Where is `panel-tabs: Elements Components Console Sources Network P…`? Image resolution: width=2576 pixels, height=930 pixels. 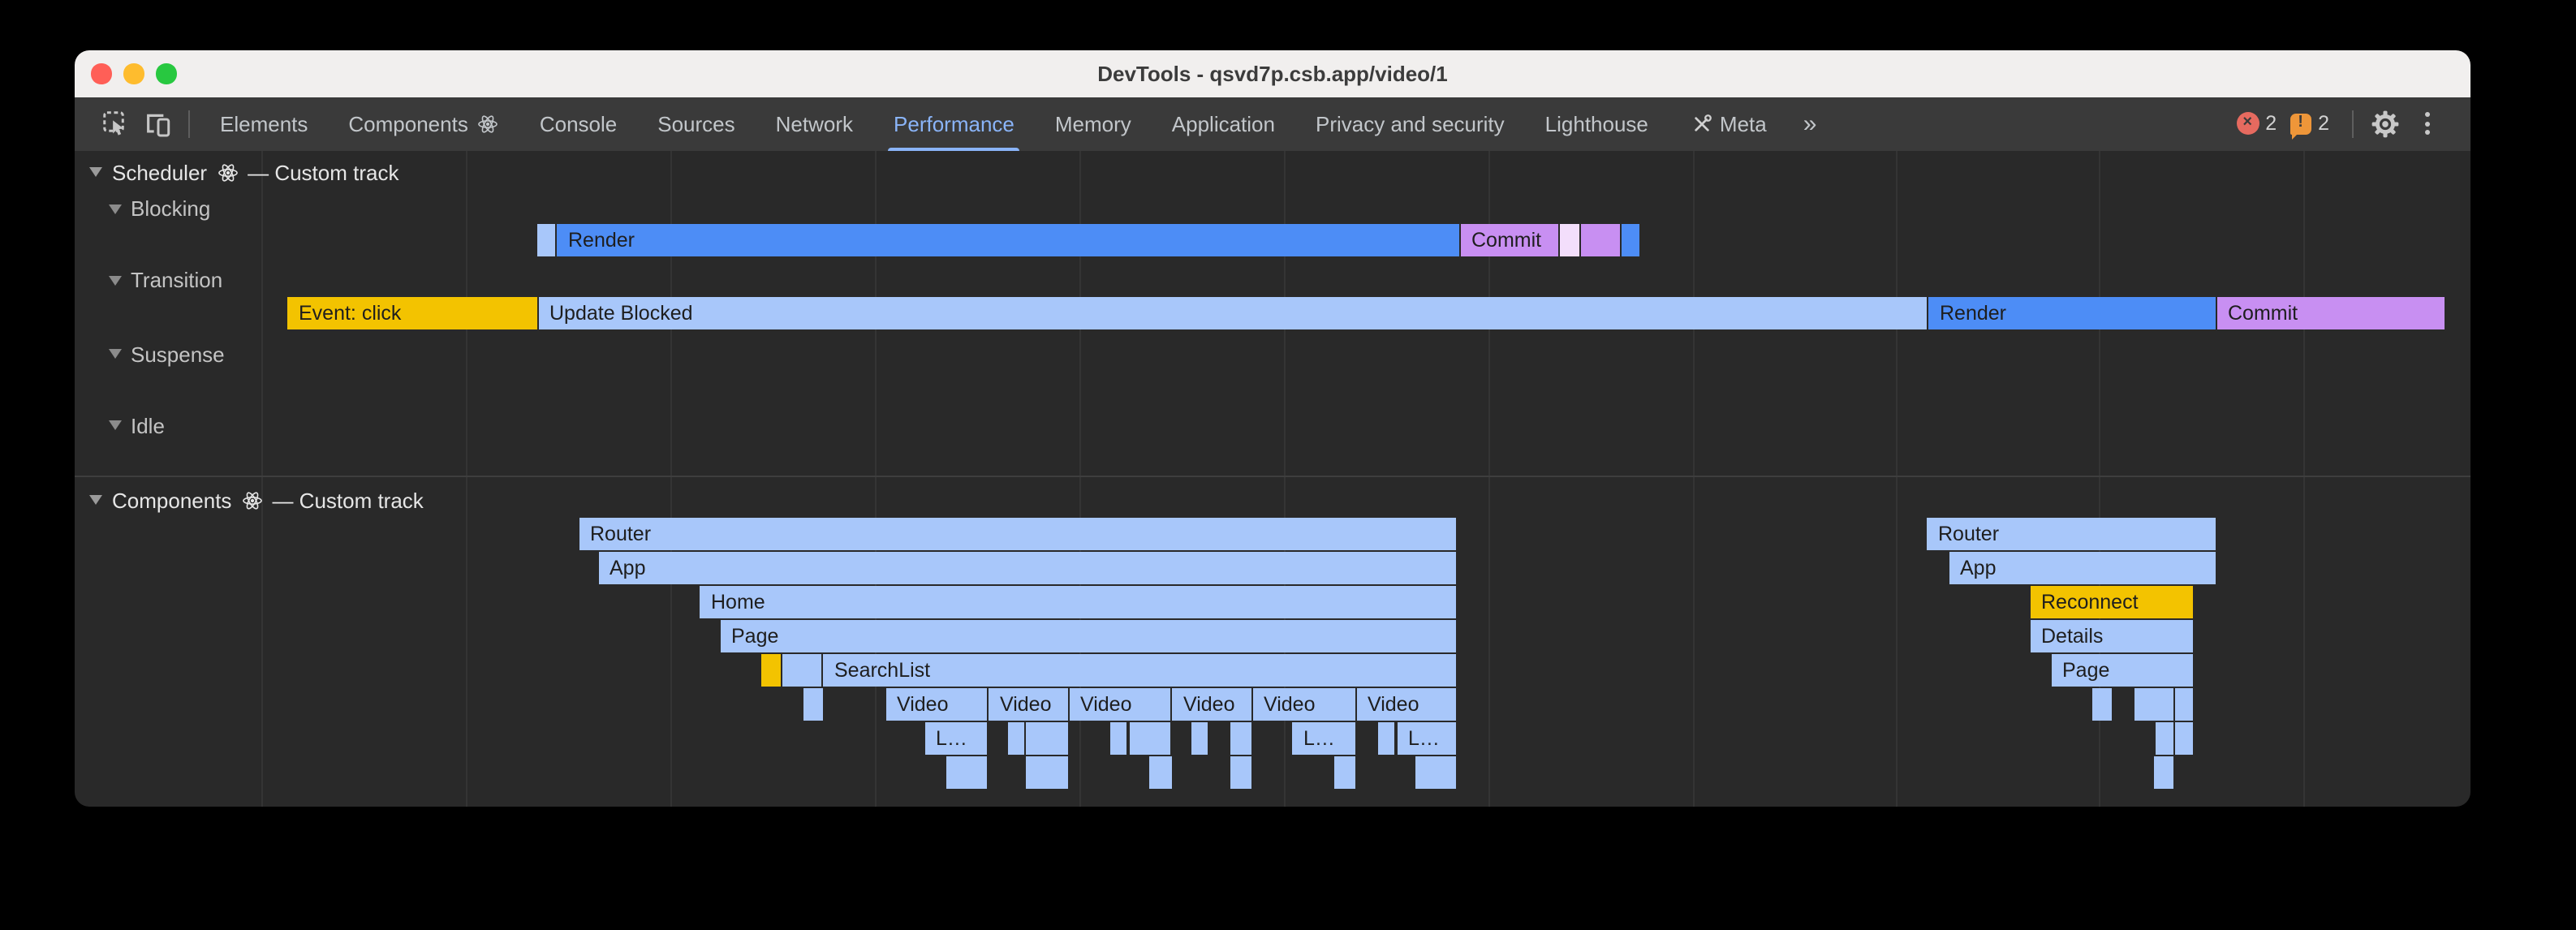
panel-tabs: Elements Components Console Sources Network P… is located at coordinates (994, 124).